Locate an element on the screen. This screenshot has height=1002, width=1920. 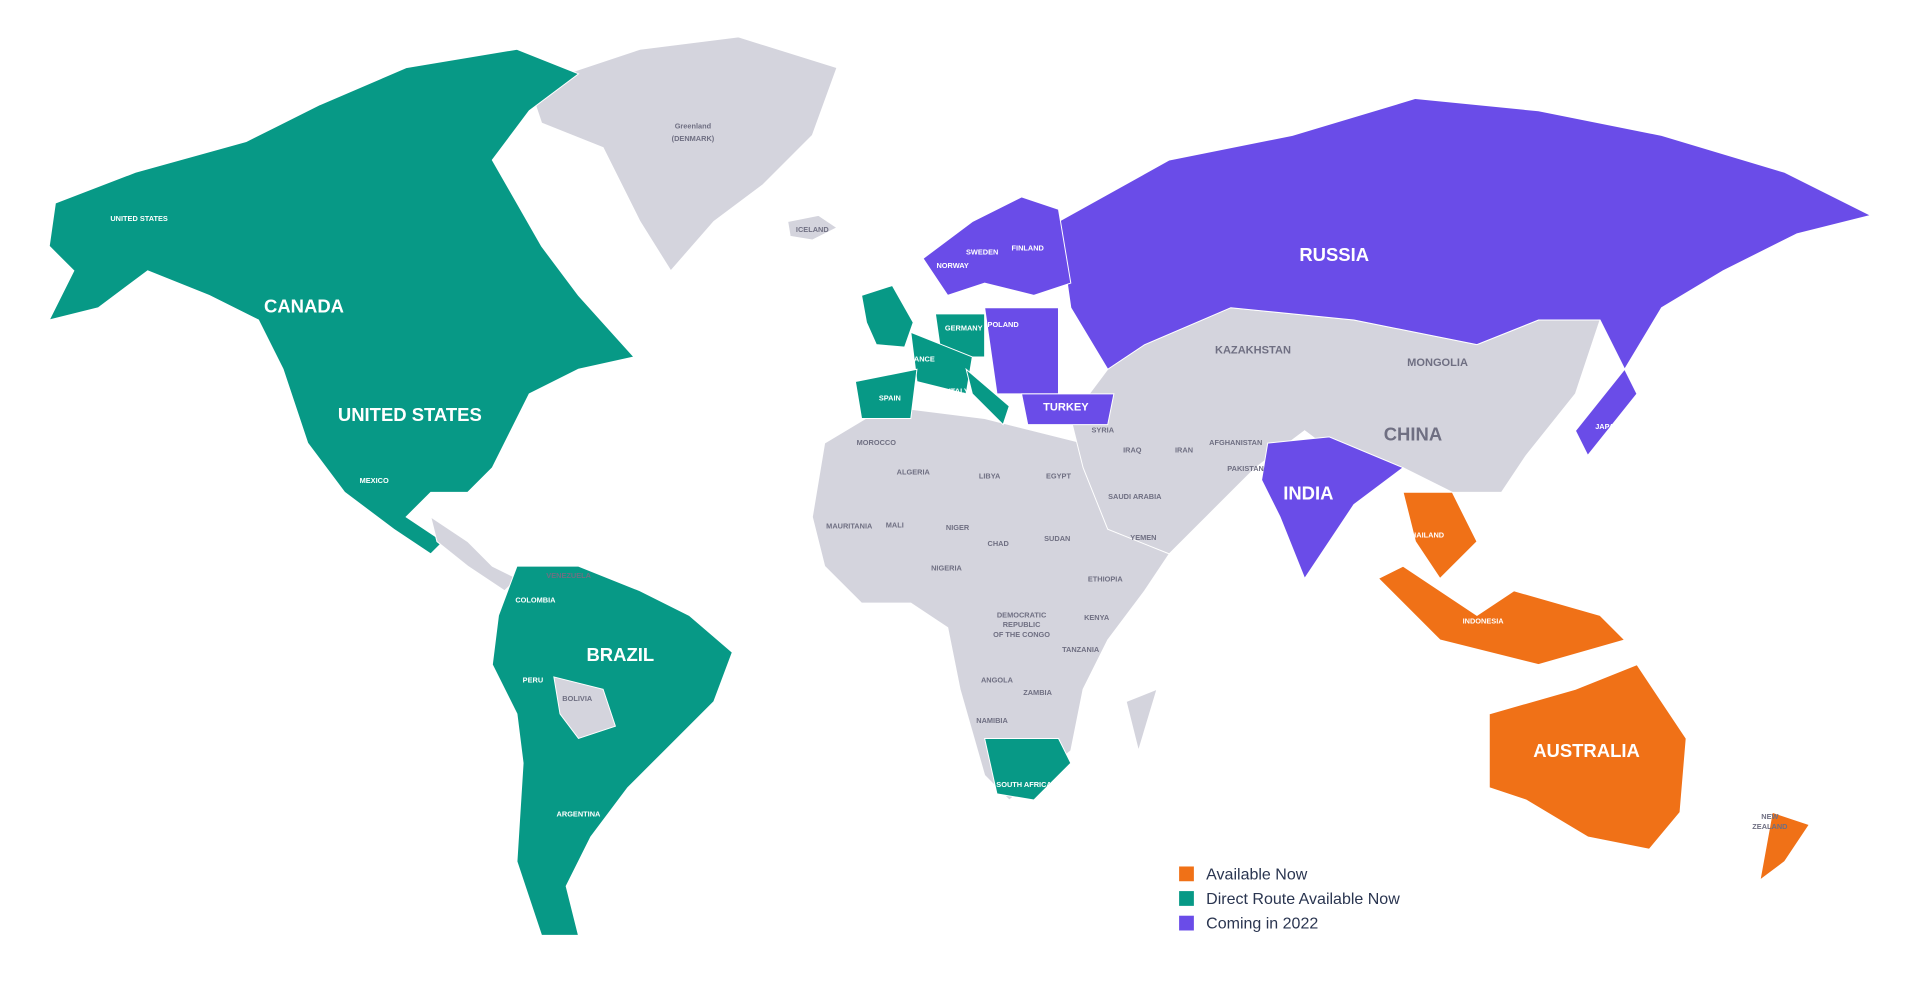
madagascar is located at coordinates (1141, 720).